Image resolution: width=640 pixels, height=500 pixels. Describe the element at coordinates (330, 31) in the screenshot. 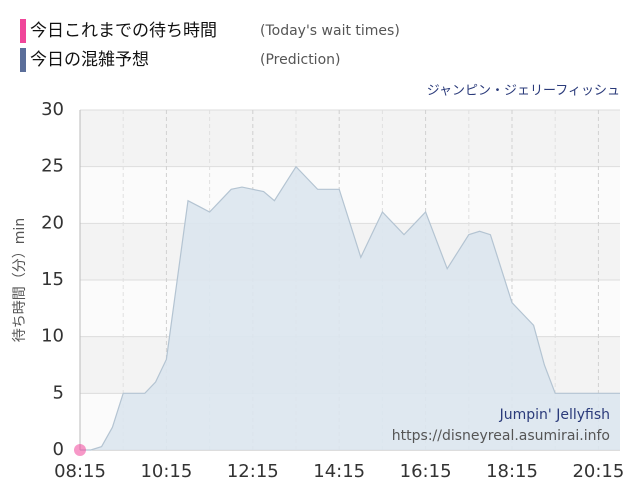

I see `legend-note: (Today's wait times)` at that location.